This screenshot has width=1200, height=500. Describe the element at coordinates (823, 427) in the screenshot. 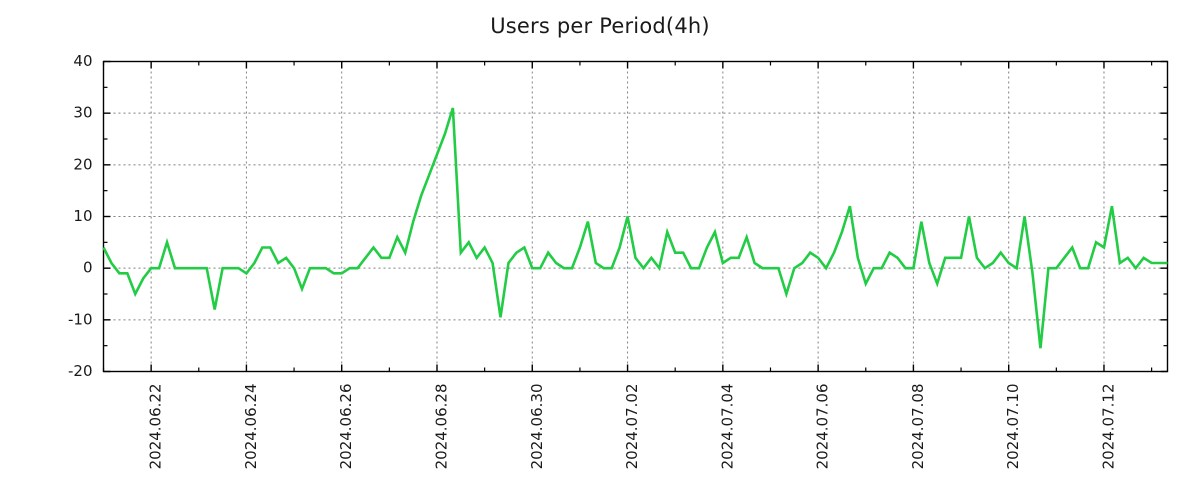

I see `x-tick-label: 2024.07.06` at that location.